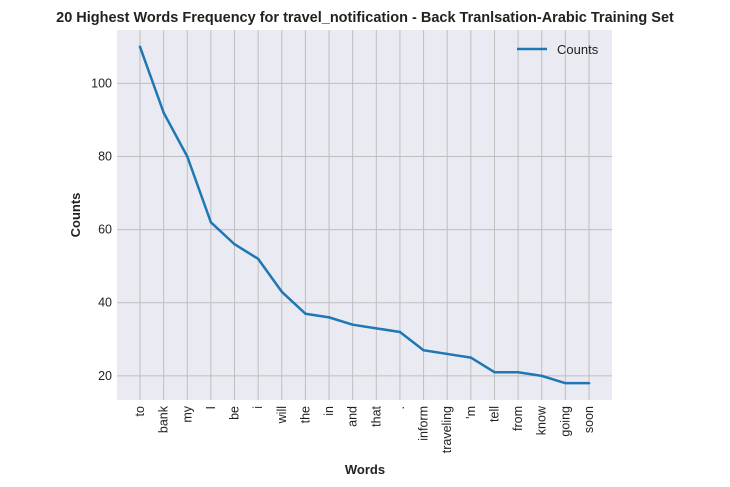 The image size is (730, 487). What do you see at coordinates (447, 429) in the screenshot?
I see `x-tick-label: traveling` at bounding box center [447, 429].